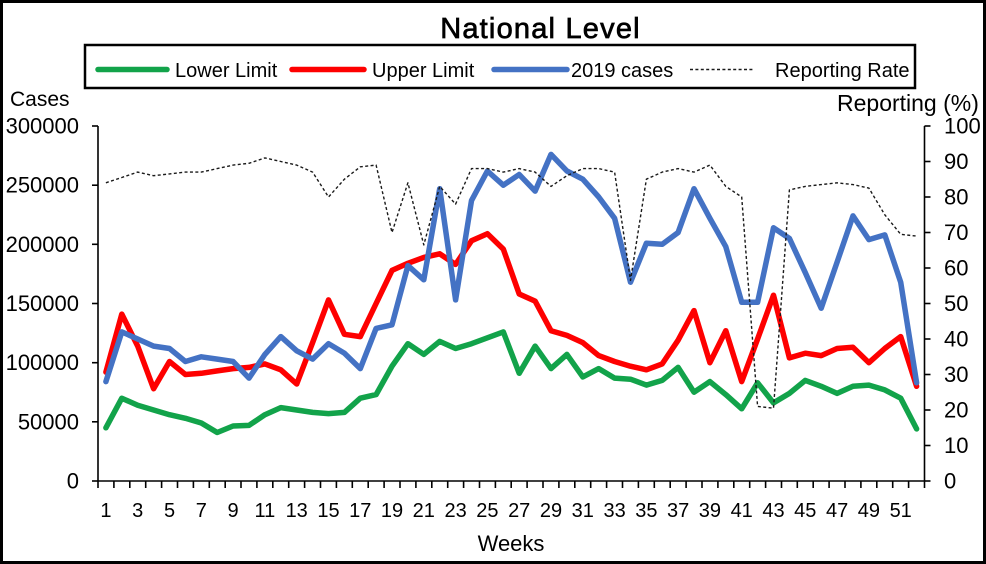 The height and width of the screenshot is (564, 986). Describe the element at coordinates (201, 511) in the screenshot. I see `svg-text: 7` at that location.